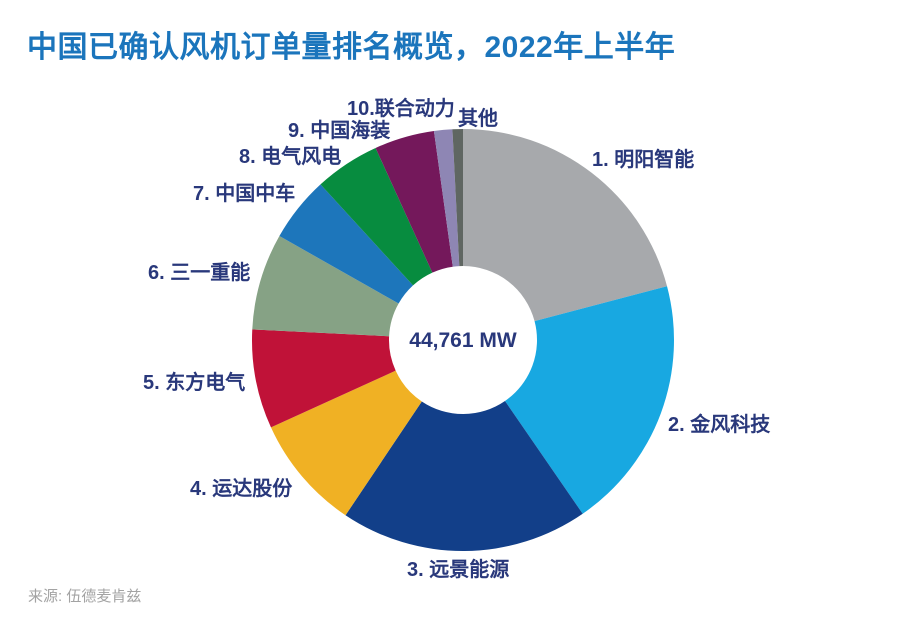 Image resolution: width=921 pixels, height=626 pixels. I want to click on slice-label-10: 10.联合动力, so click(401, 109).